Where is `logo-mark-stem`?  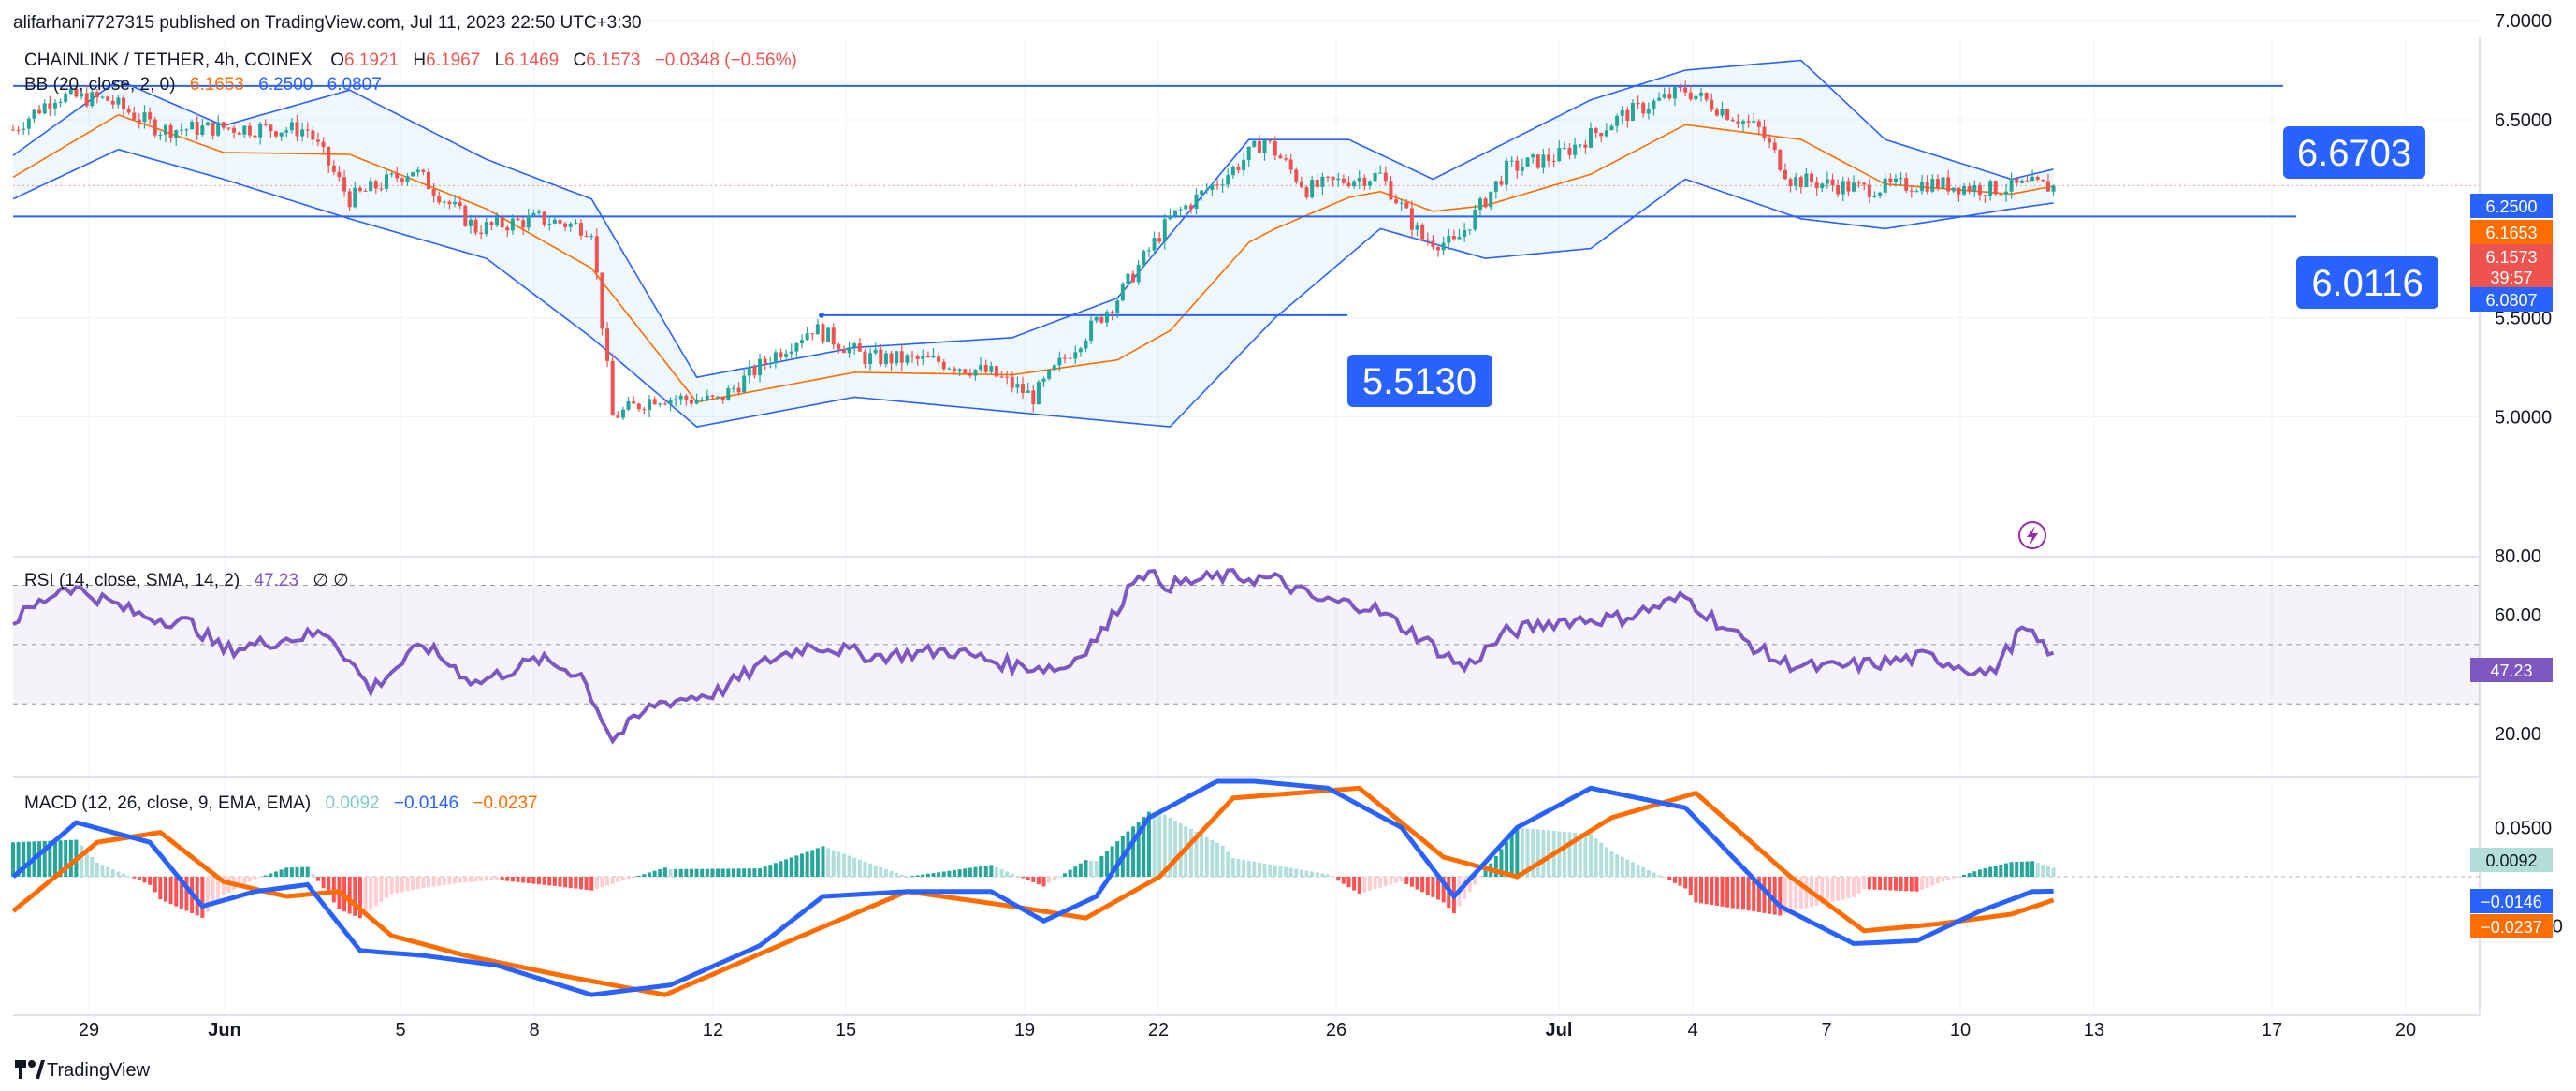 logo-mark-stem is located at coordinates (20, 1069).